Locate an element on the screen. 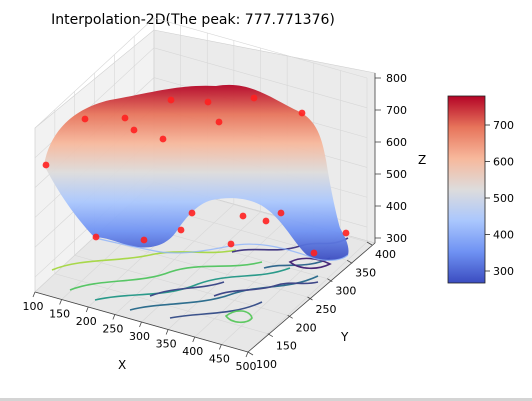 The width and height of the screenshot is (532, 401). z-tick-label: 300 is located at coordinates (396, 238).